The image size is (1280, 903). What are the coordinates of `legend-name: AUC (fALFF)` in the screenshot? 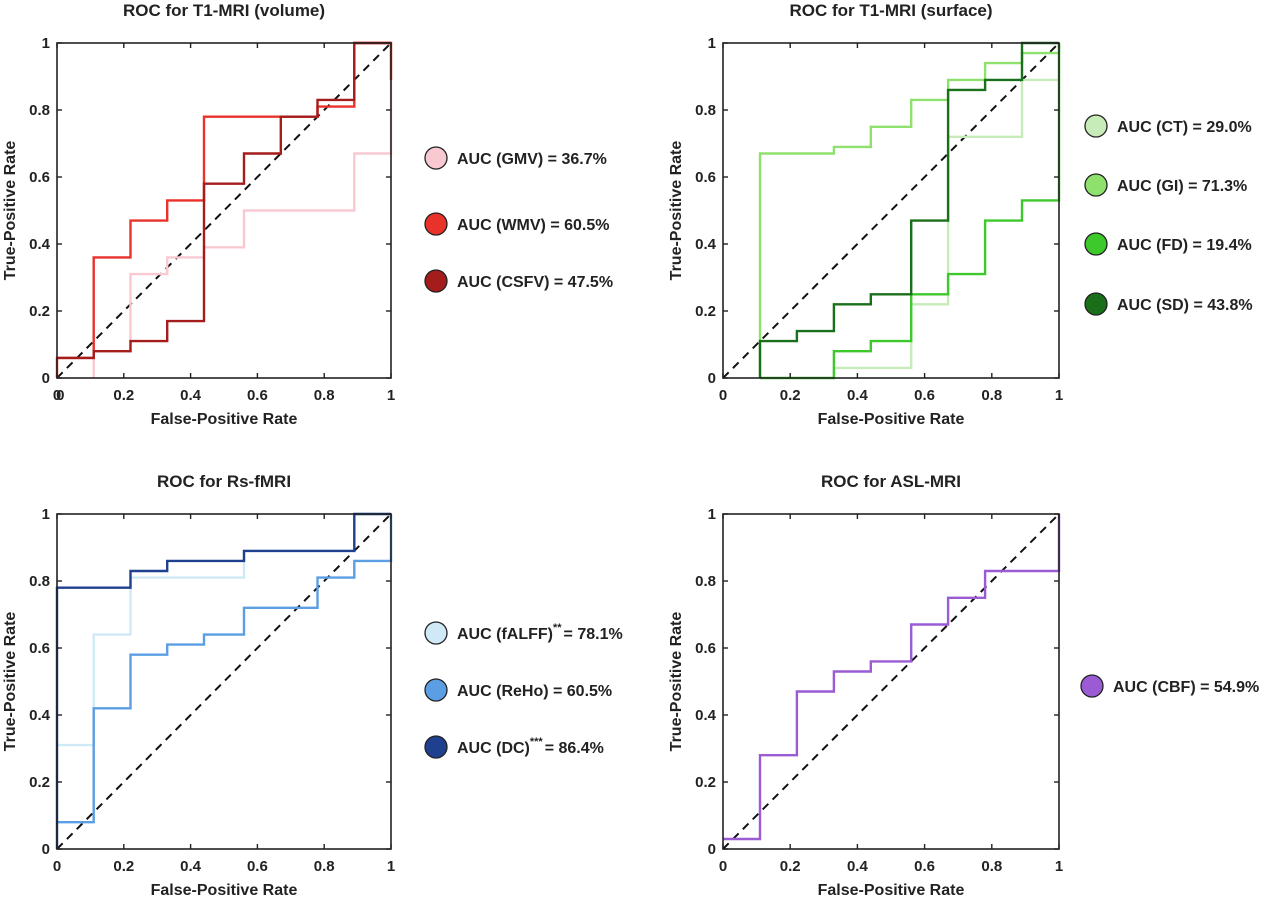 It's located at (505, 634).